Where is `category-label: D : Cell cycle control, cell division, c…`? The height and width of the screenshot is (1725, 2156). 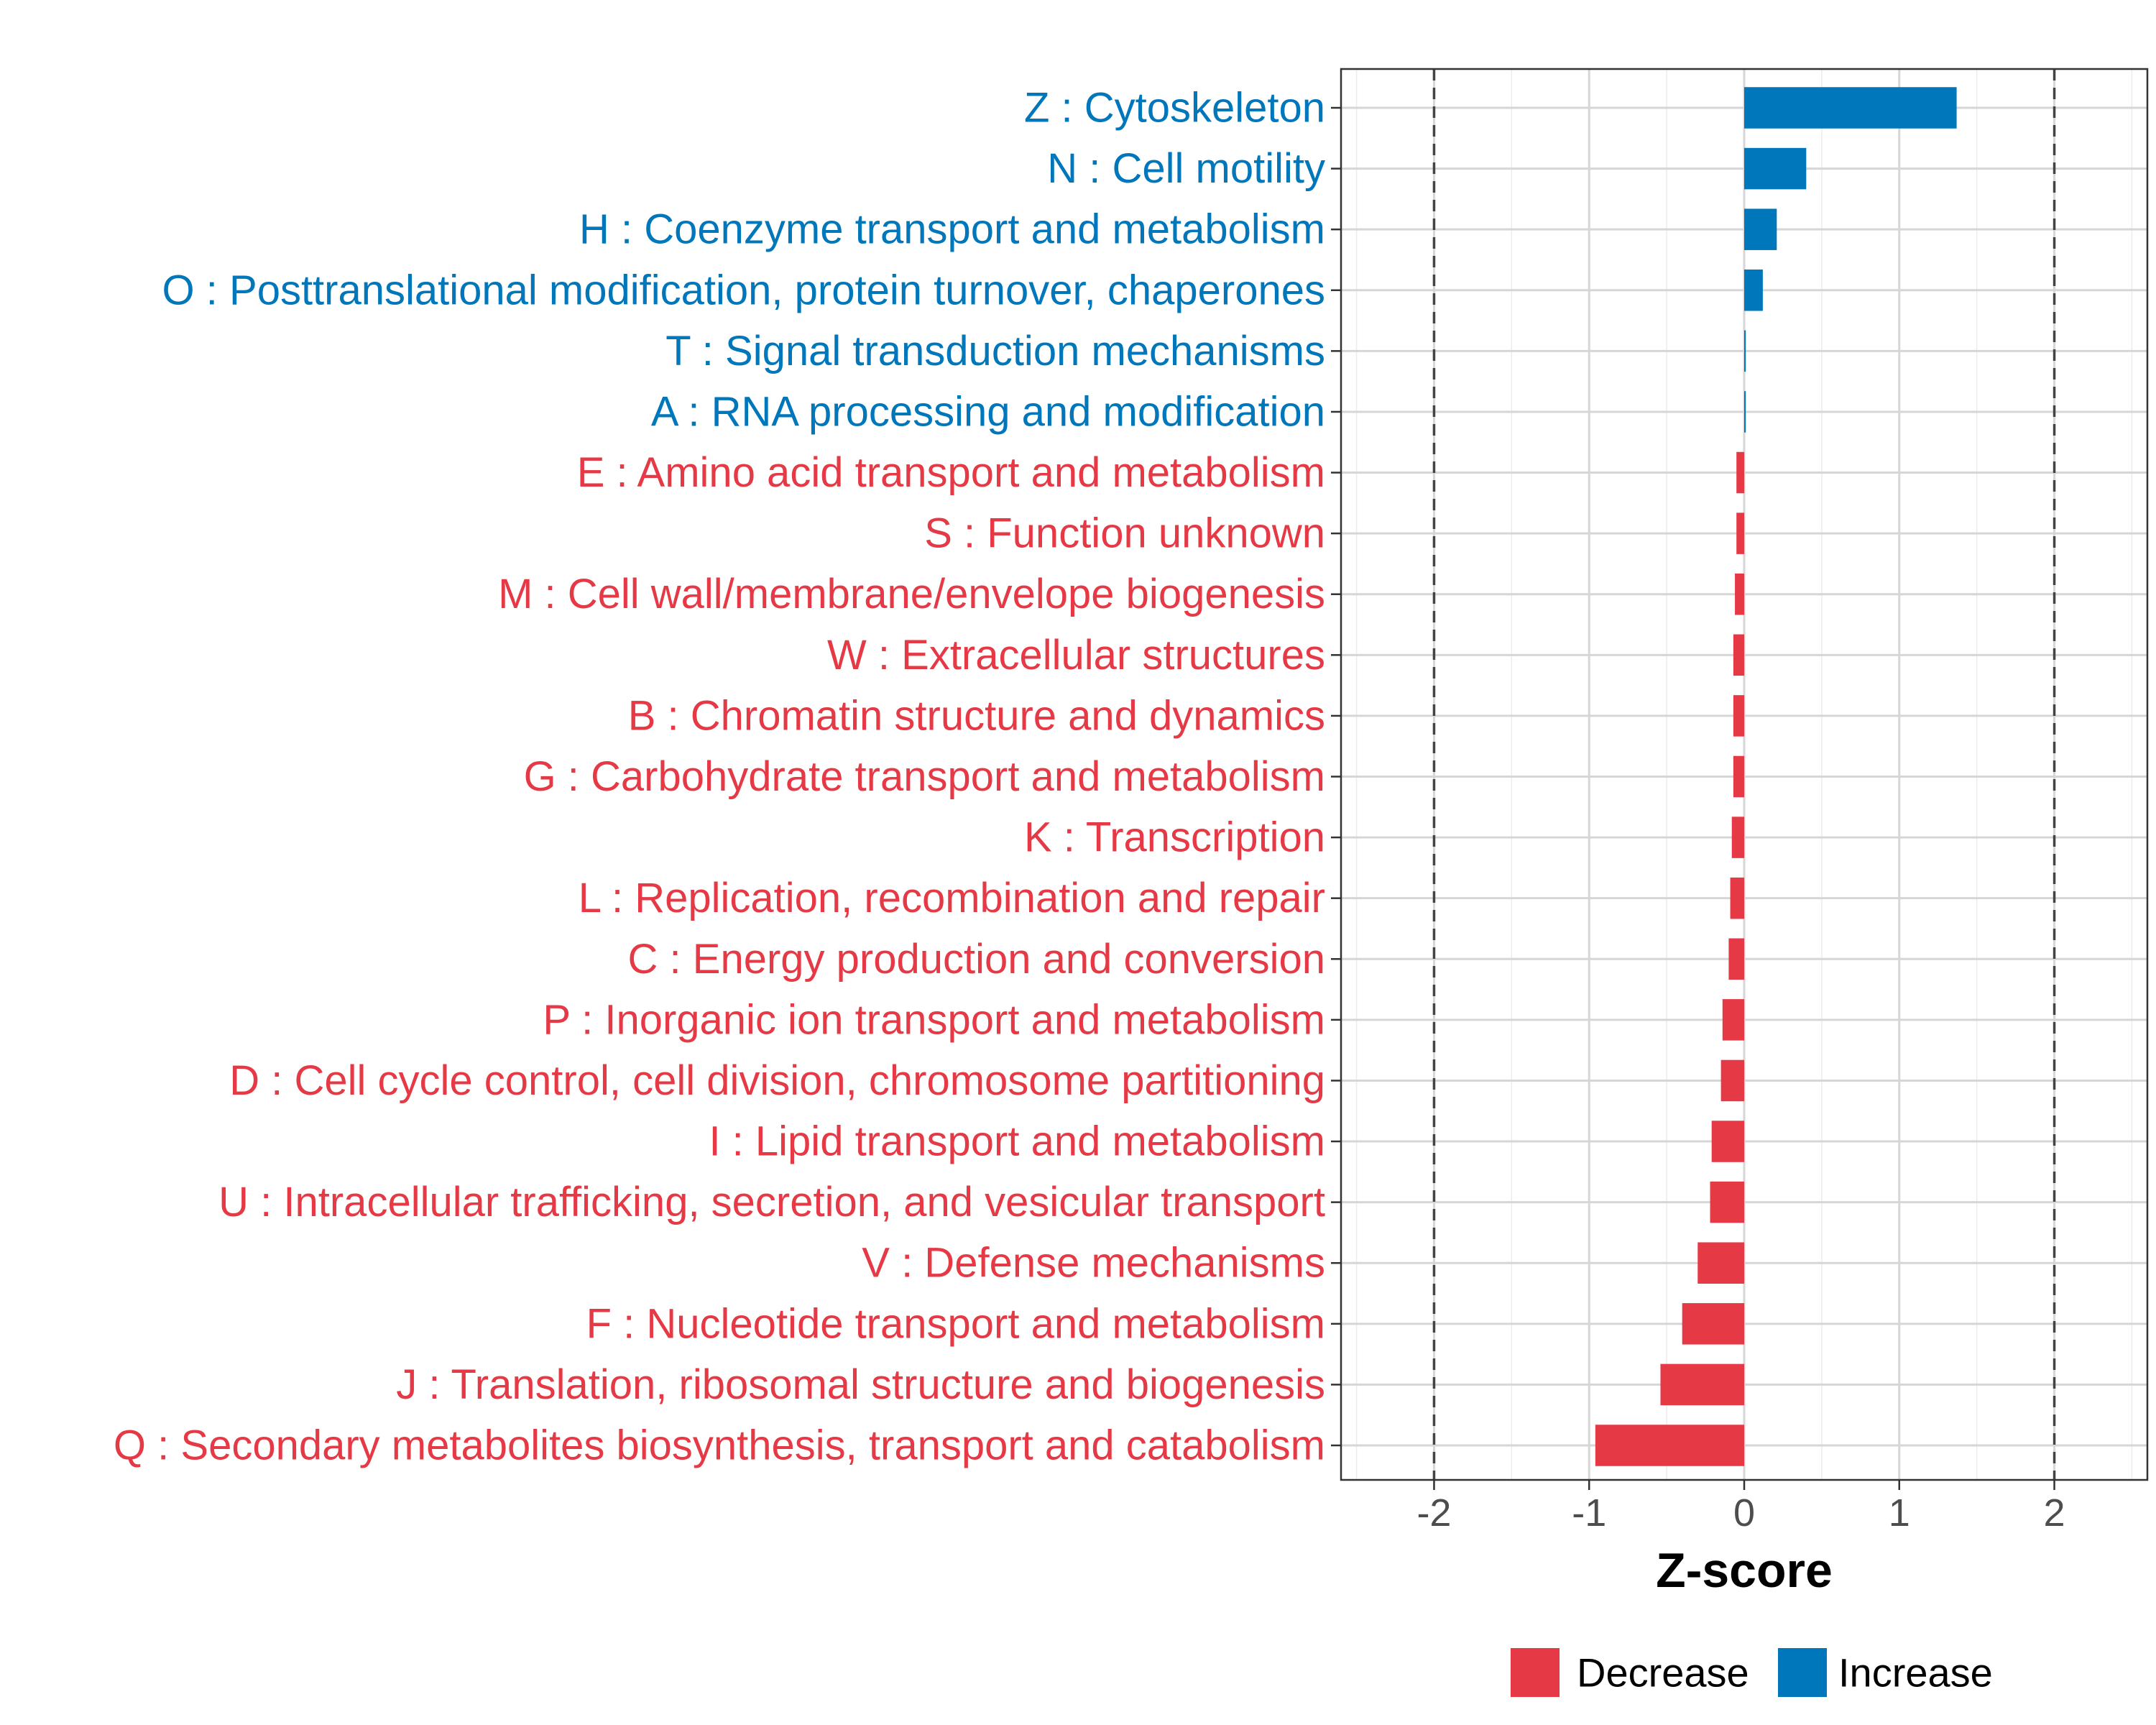
category-label: D : Cell cycle control, cell division, c… is located at coordinates (777, 1080).